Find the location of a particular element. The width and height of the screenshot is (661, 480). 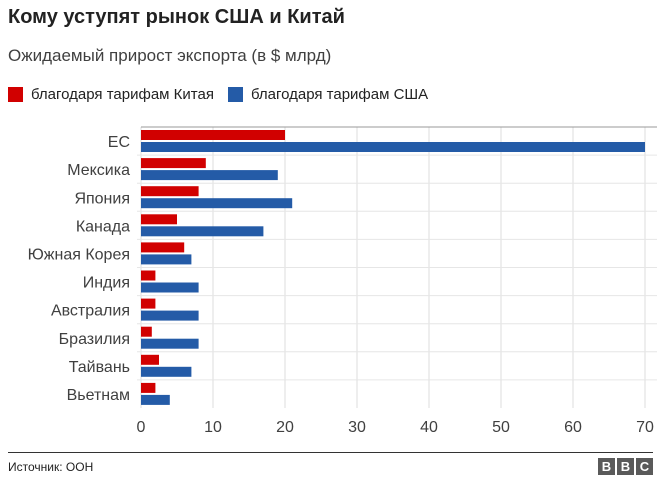

x-tick-label: 70 is located at coordinates (645, 427).